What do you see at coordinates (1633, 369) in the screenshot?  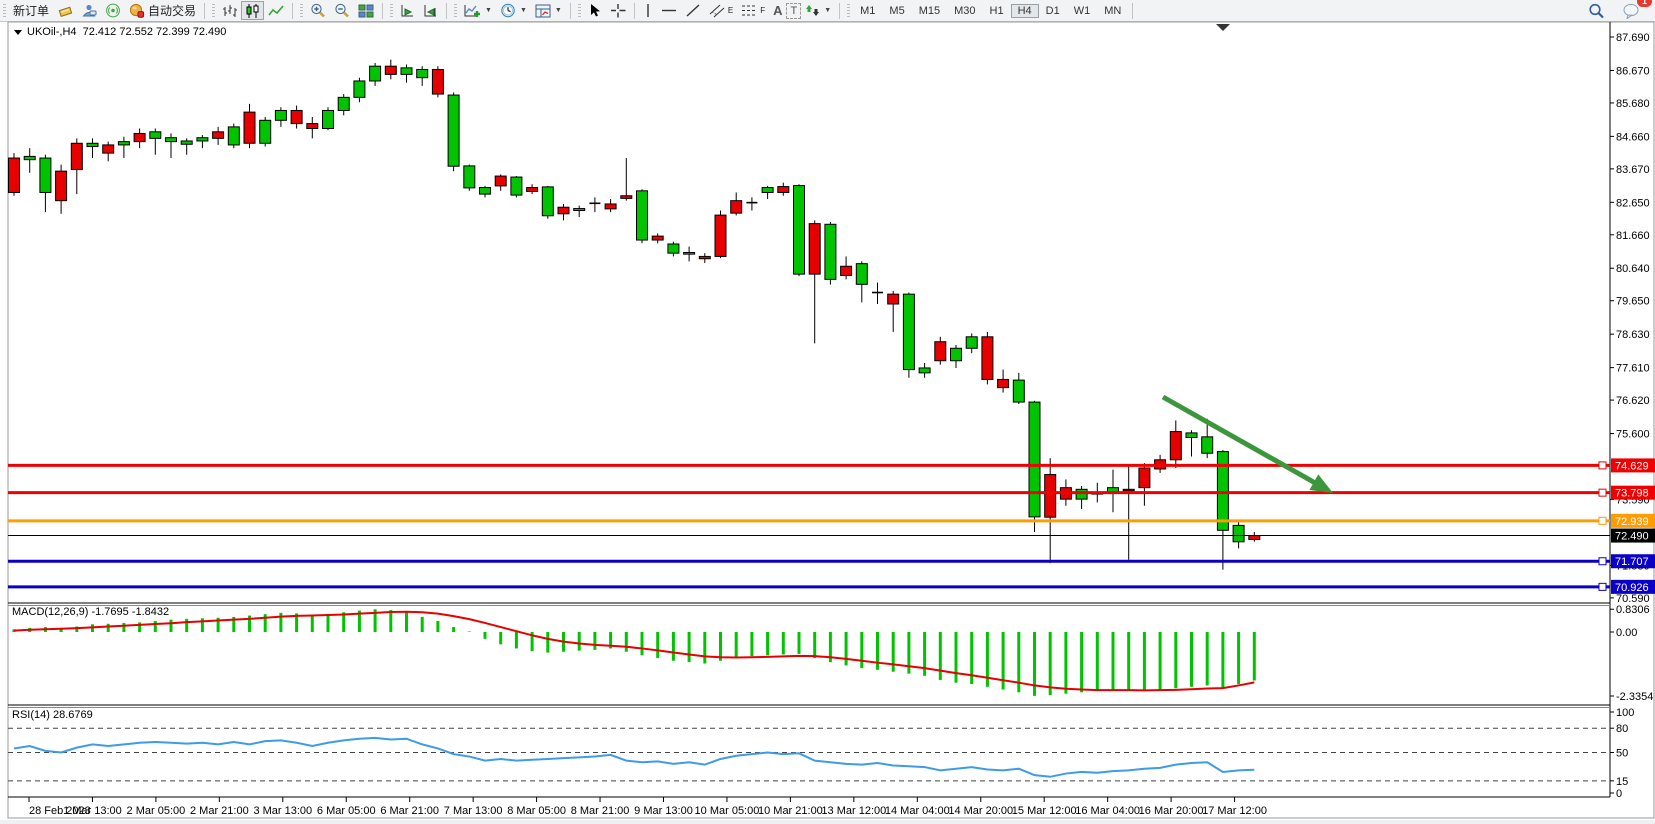 I see `svg-text: 77.610` at bounding box center [1633, 369].